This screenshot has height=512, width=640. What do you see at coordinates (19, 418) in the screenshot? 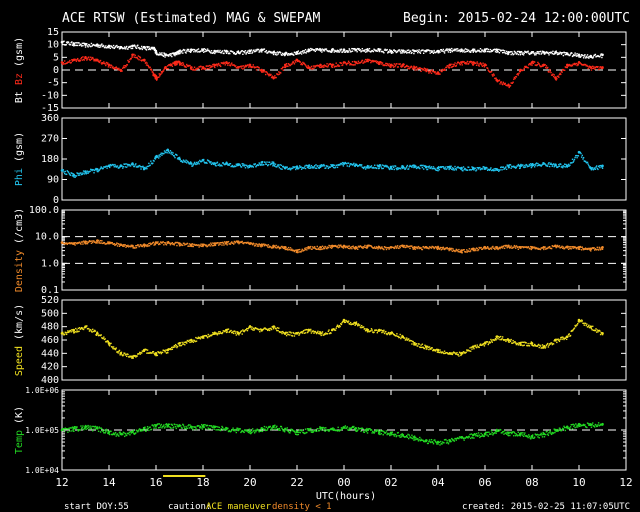
I see `y-axis-label-part: (K)` at bounding box center [19, 418].